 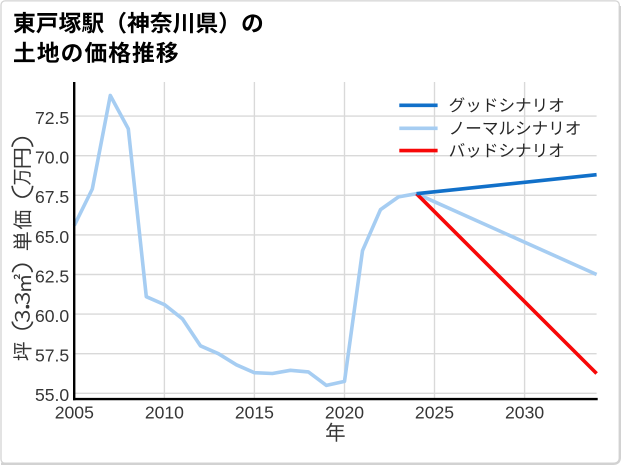 I want to click on svg-text: 62.5, so click(x=52, y=276).